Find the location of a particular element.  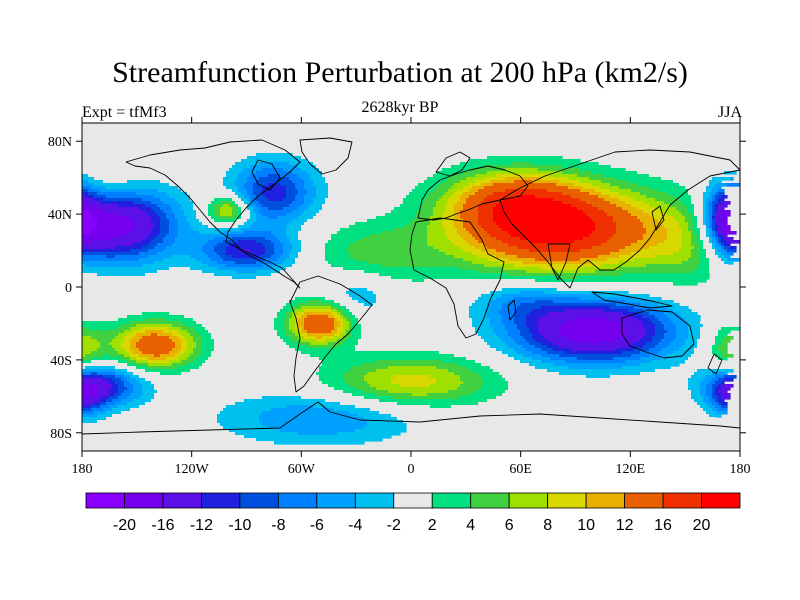

coast-europe is located at coordinates (473, 193).